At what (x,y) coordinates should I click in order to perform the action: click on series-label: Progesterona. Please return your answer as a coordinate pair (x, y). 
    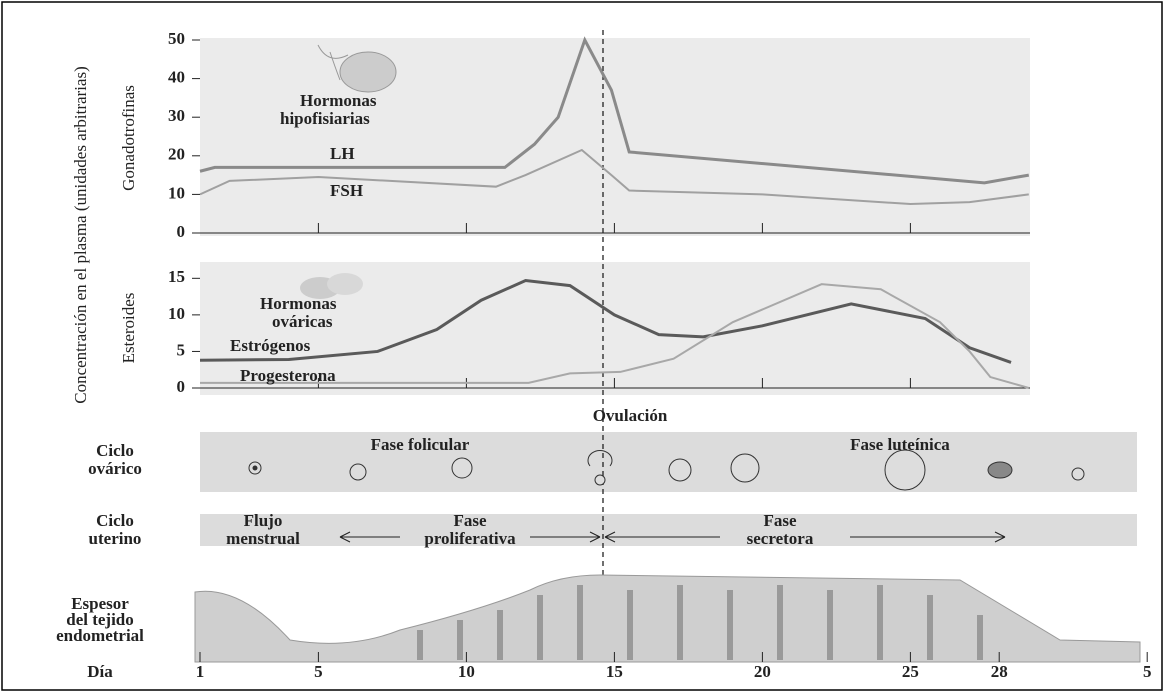
    Looking at the image, I should click on (288, 375).